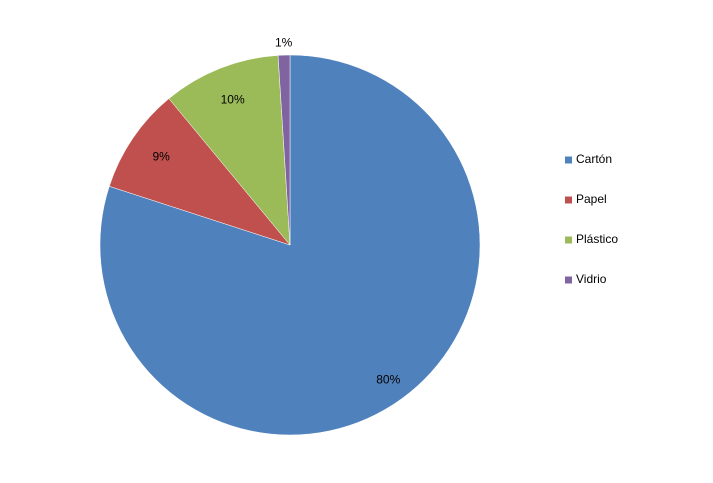 This screenshot has width=713, height=483. What do you see at coordinates (233, 99) in the screenshot?
I see `data-label: 10%` at bounding box center [233, 99].